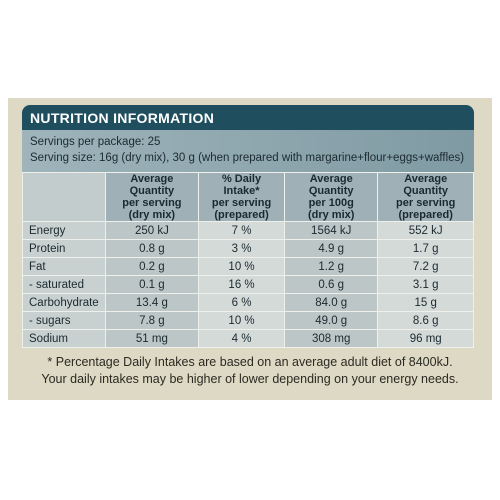 The width and height of the screenshot is (500, 500). Describe the element at coordinates (64, 338) in the screenshot. I see `nutrient-label: Sodium` at that location.